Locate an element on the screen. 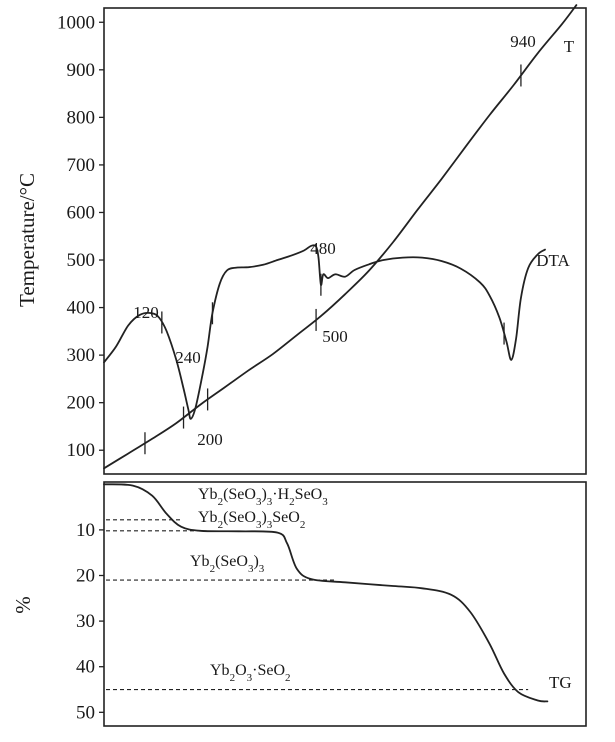  ann-500: 500 is located at coordinates (335, 336).